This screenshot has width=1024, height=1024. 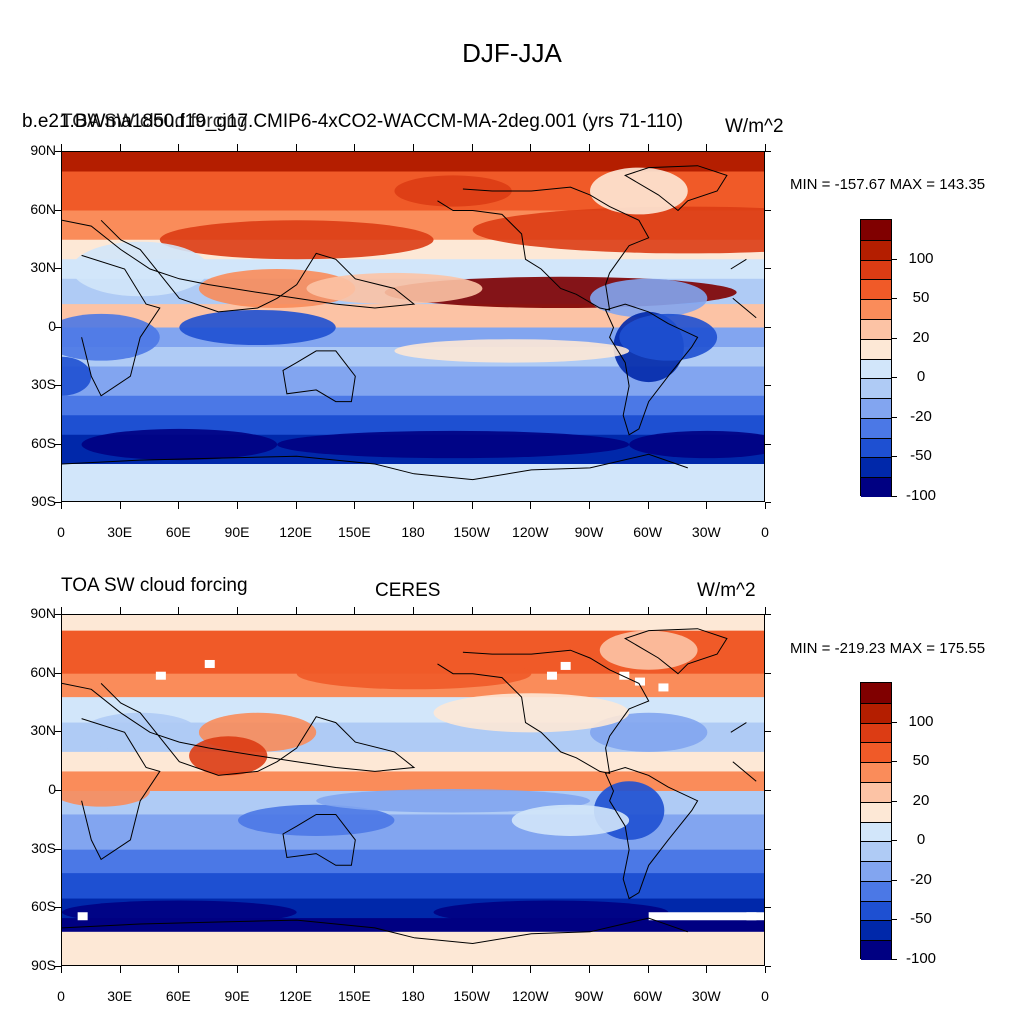 What do you see at coordinates (408, 590) in the screenshot?
I see `panel2-dataset-title: CERES` at bounding box center [408, 590].